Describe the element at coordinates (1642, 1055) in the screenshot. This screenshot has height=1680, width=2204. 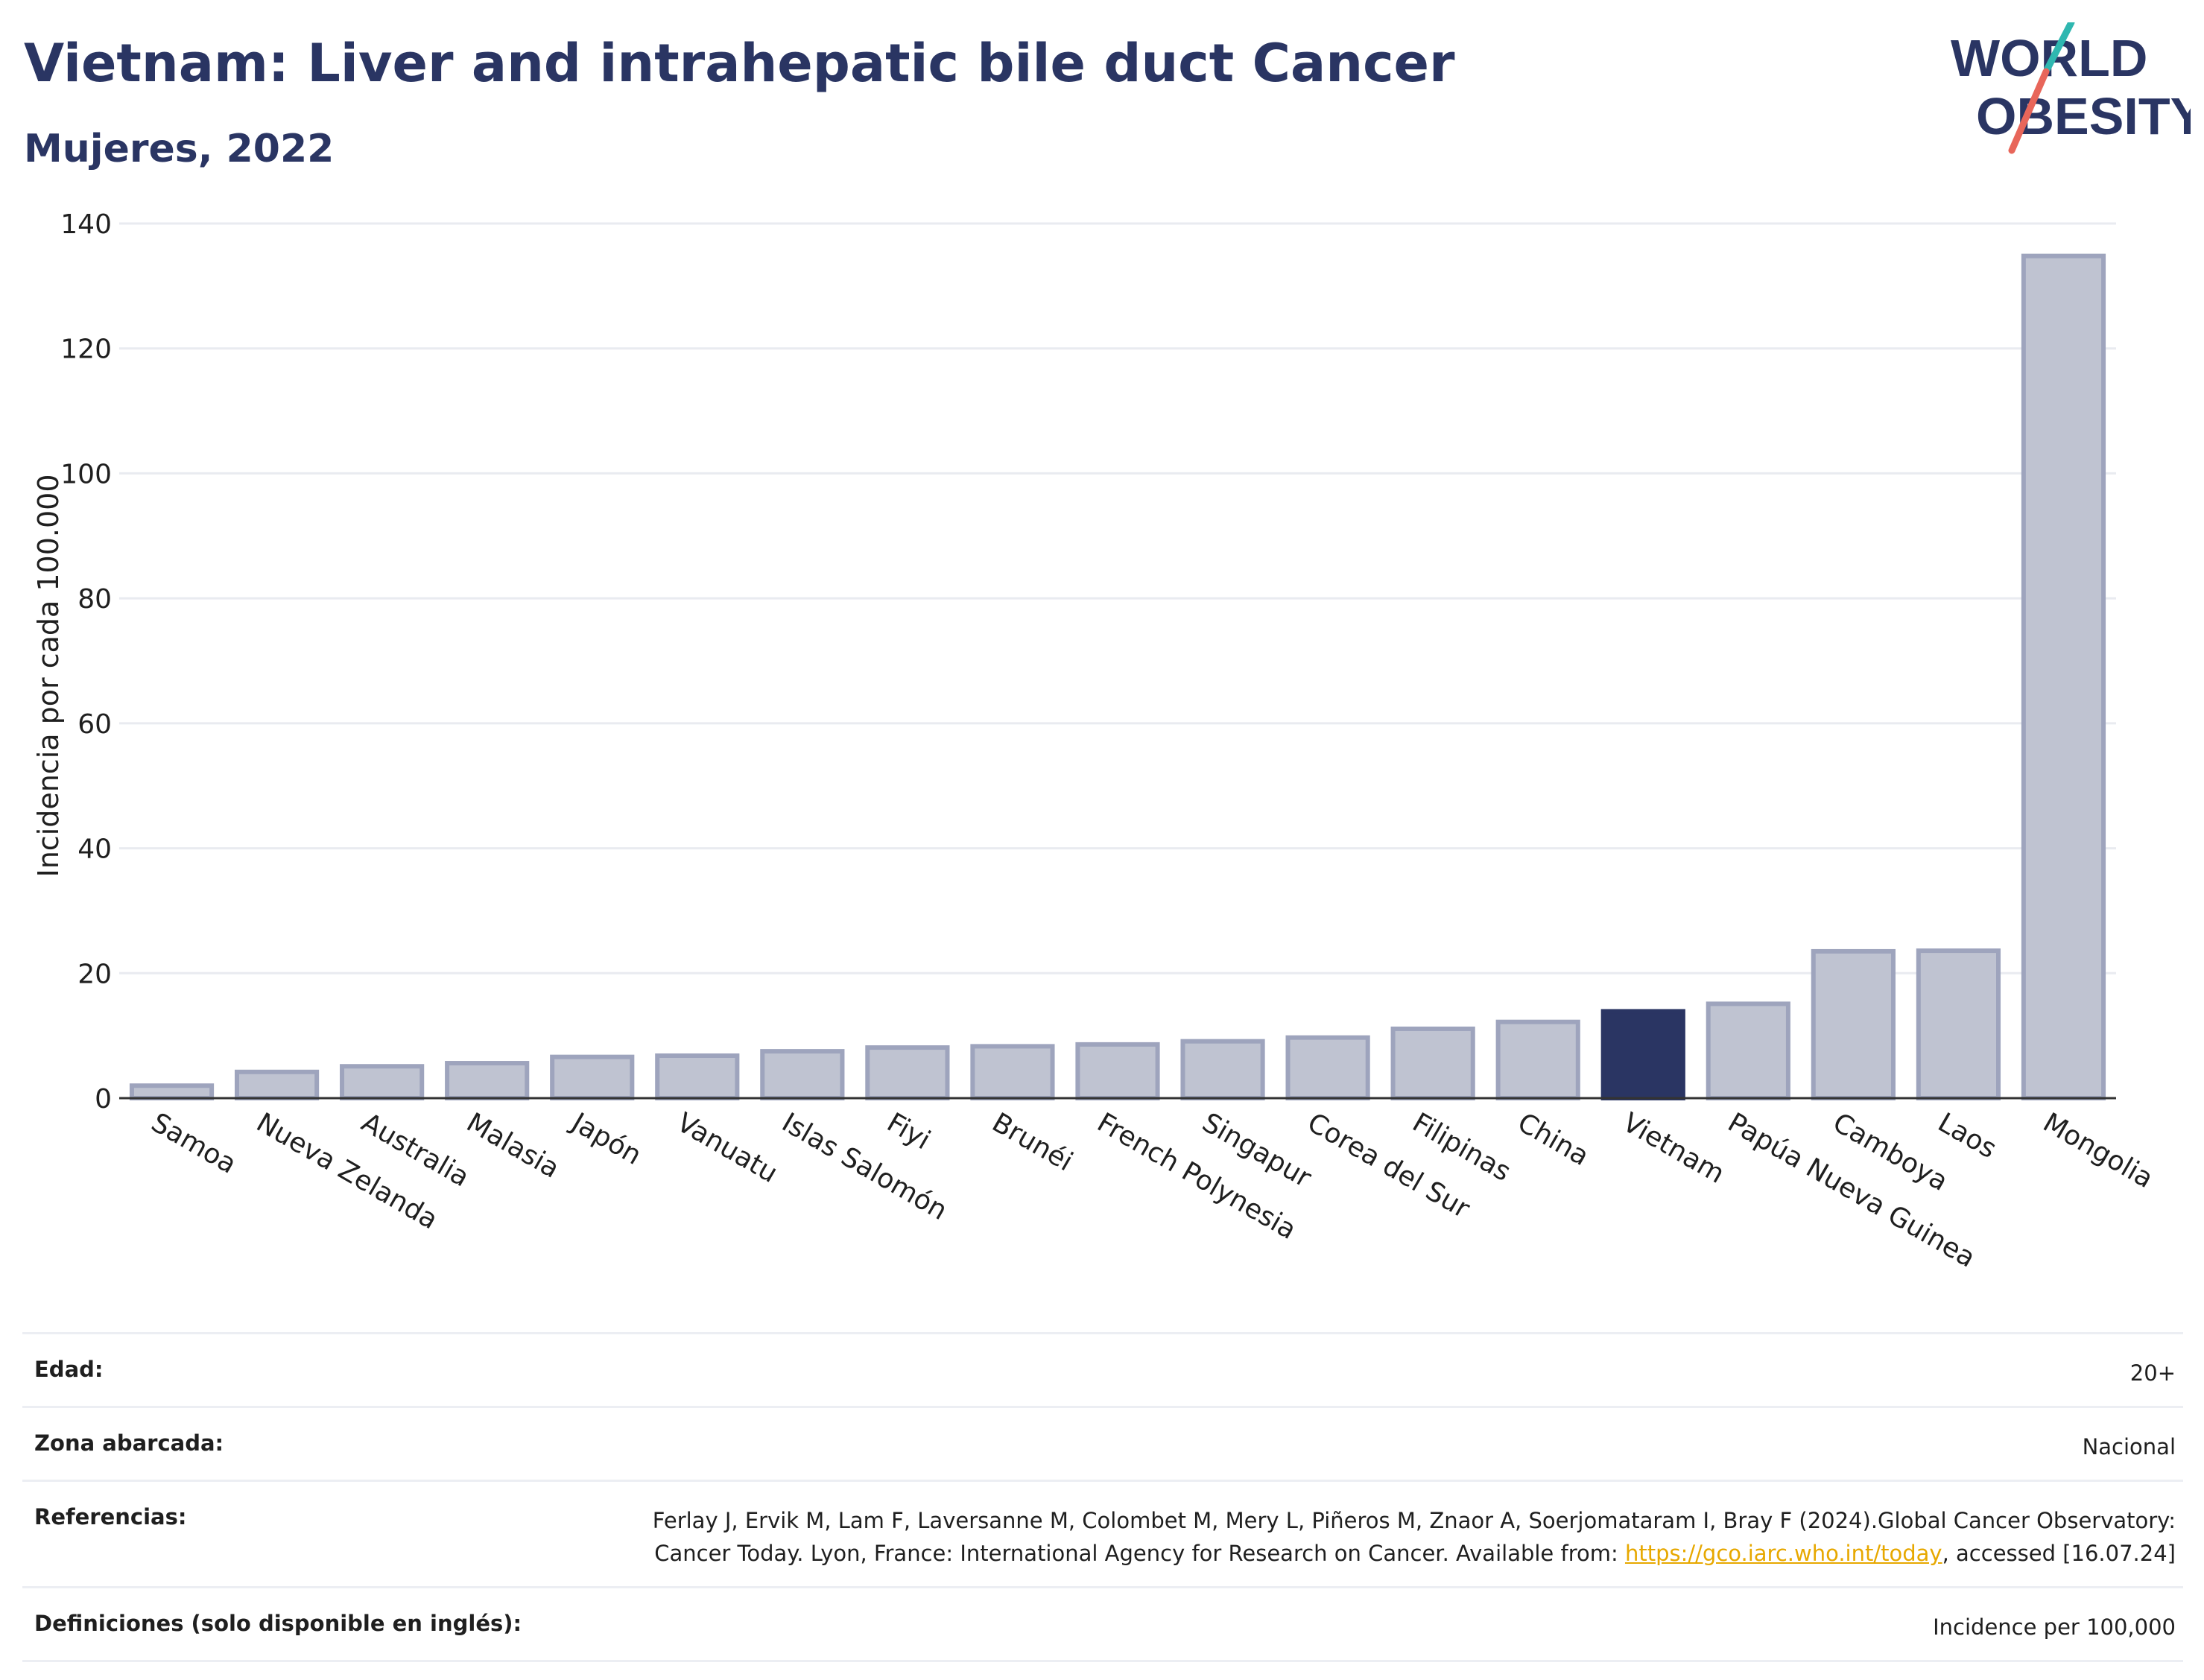
I see `bar-vietnam` at that location.